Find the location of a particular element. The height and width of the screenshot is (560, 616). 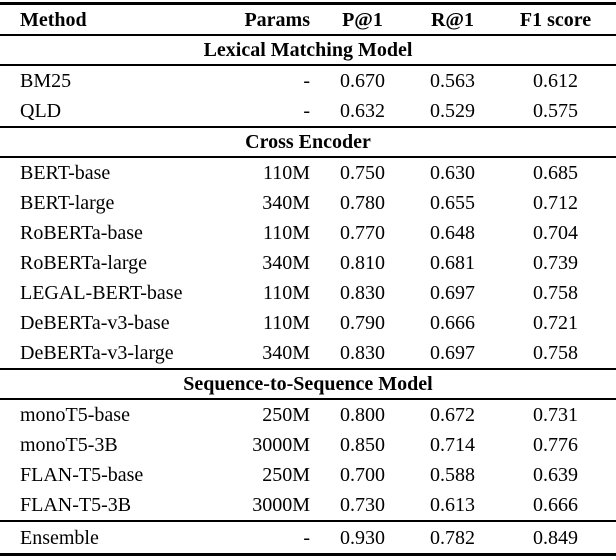

cell-r1: 0.648 is located at coordinates (452, 233).